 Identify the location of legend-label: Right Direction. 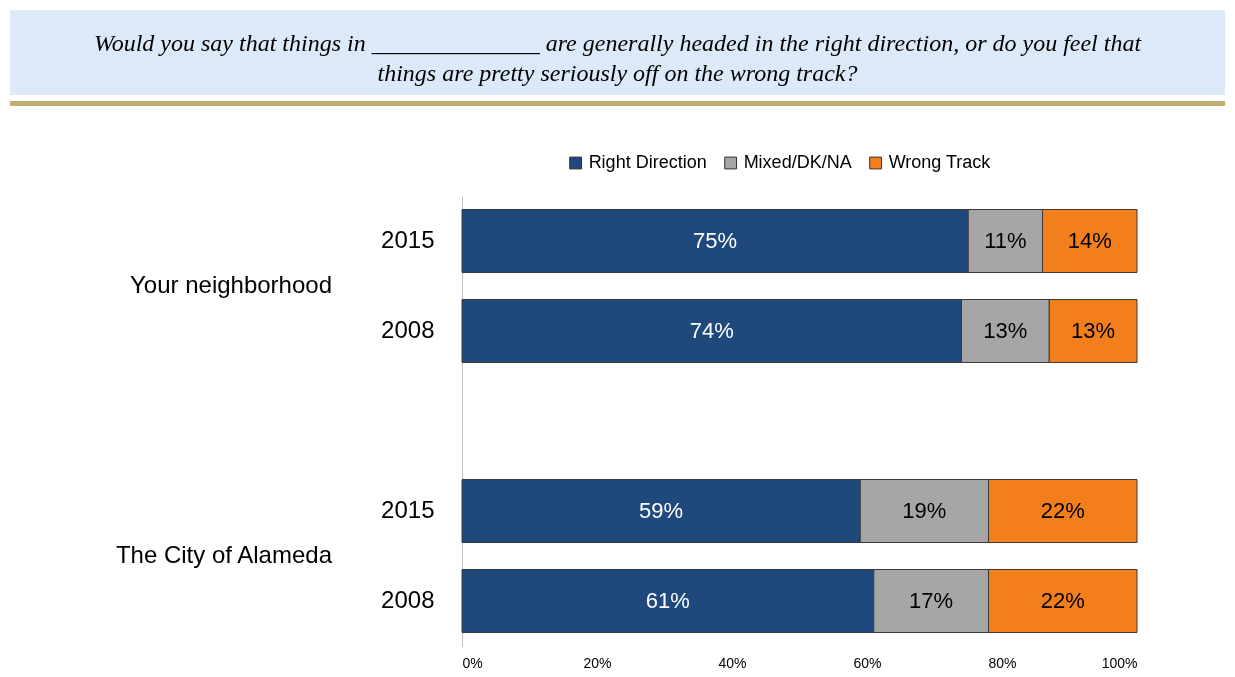
(647, 162).